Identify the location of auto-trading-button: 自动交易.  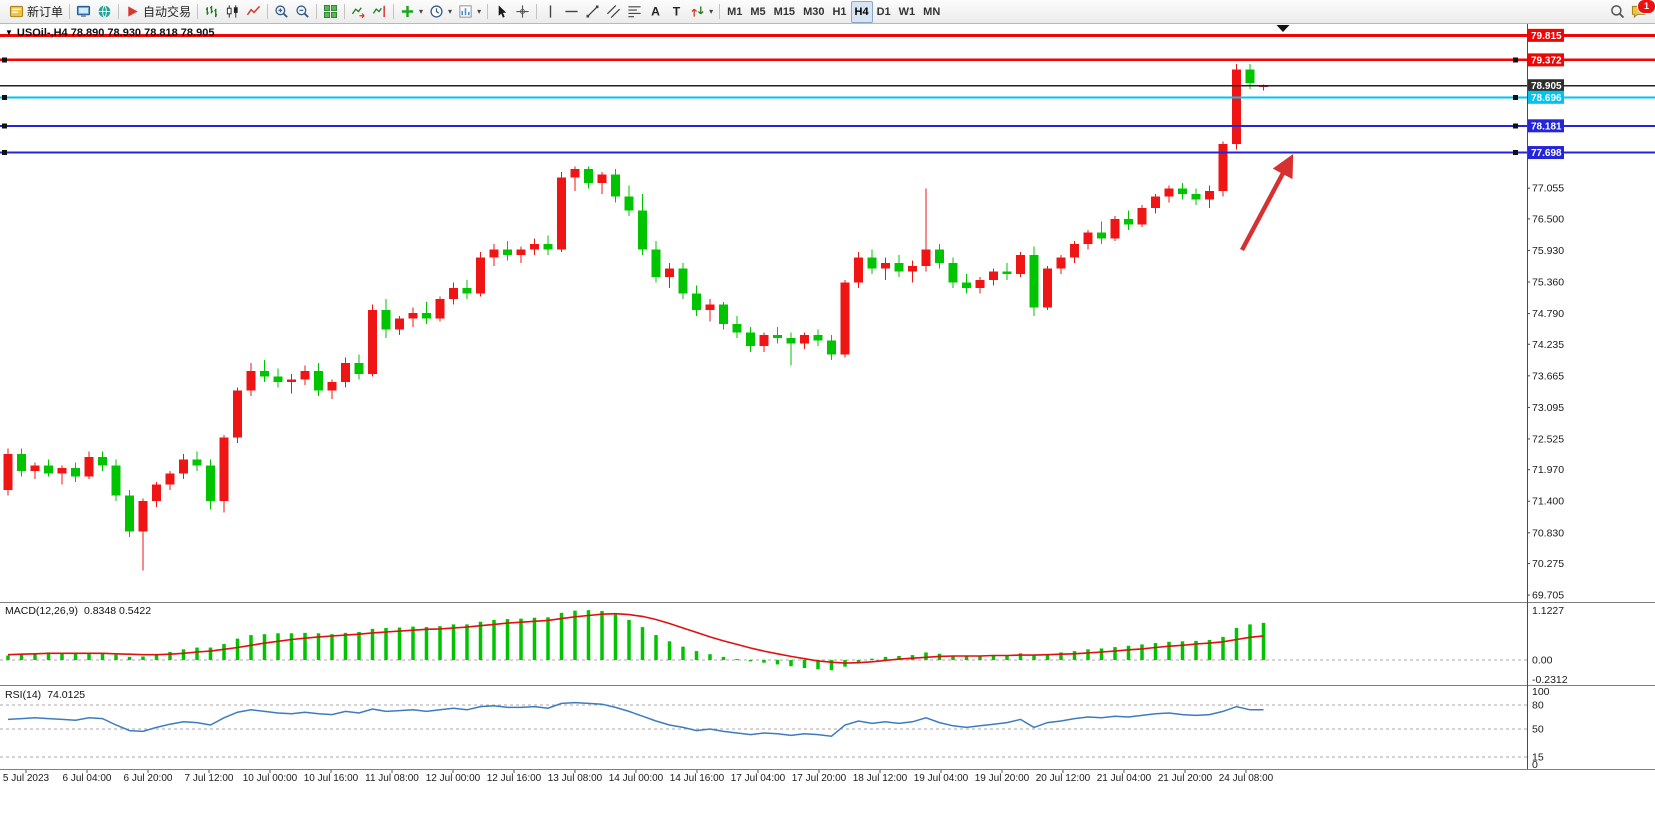
(158, 12).